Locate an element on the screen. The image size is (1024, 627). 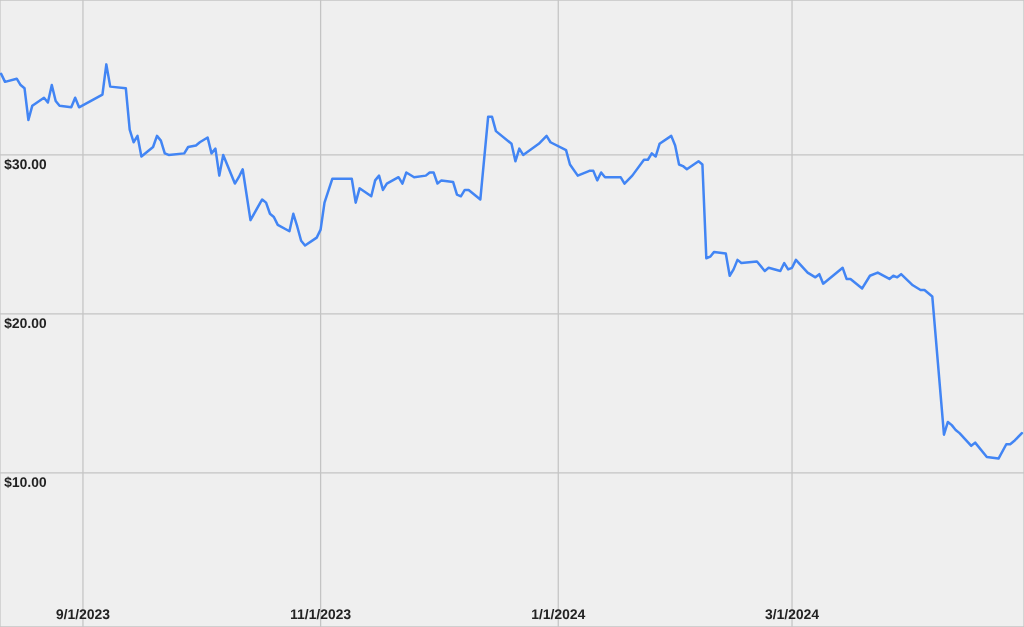
y-tick-label: $10.00 is located at coordinates (25, 482).